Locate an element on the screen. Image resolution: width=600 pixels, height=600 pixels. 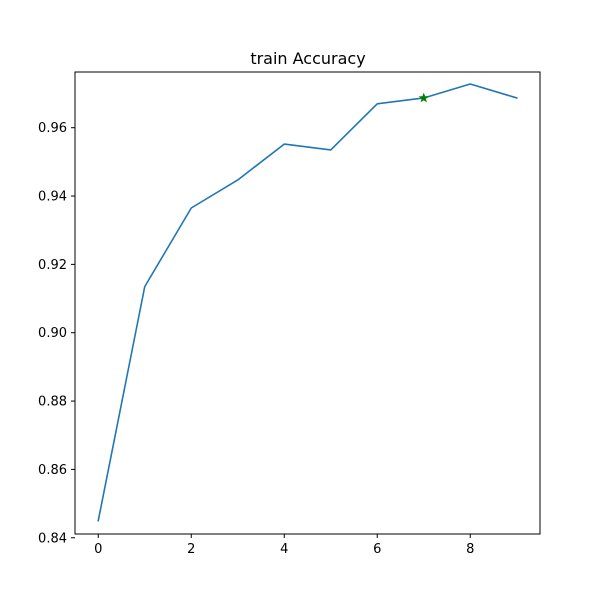
y-tick-label: 0.86 is located at coordinates (52, 470).